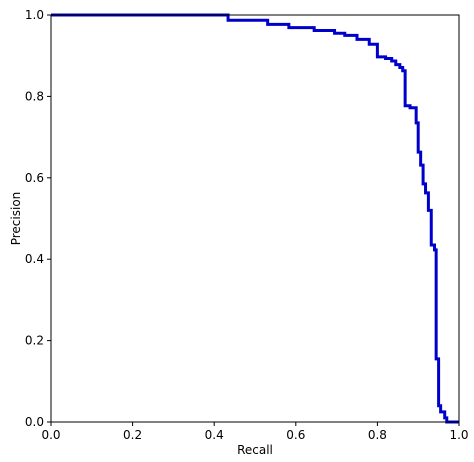  Describe the element at coordinates (34, 15) in the screenshot. I see `y-tick-label: 1.0` at that location.